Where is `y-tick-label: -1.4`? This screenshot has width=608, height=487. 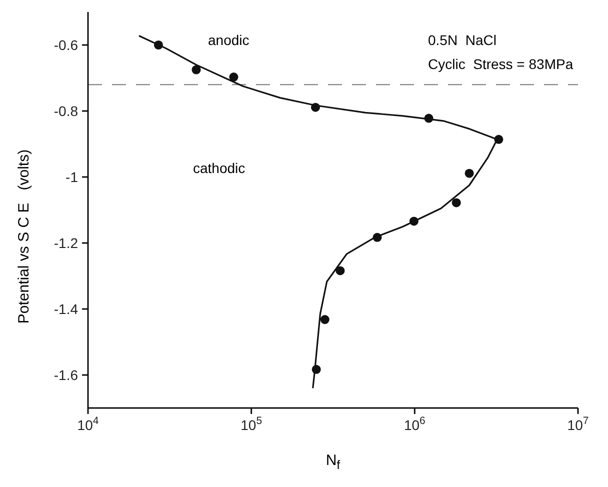
y-tick-label: -1.4 is located at coordinates (66, 309).